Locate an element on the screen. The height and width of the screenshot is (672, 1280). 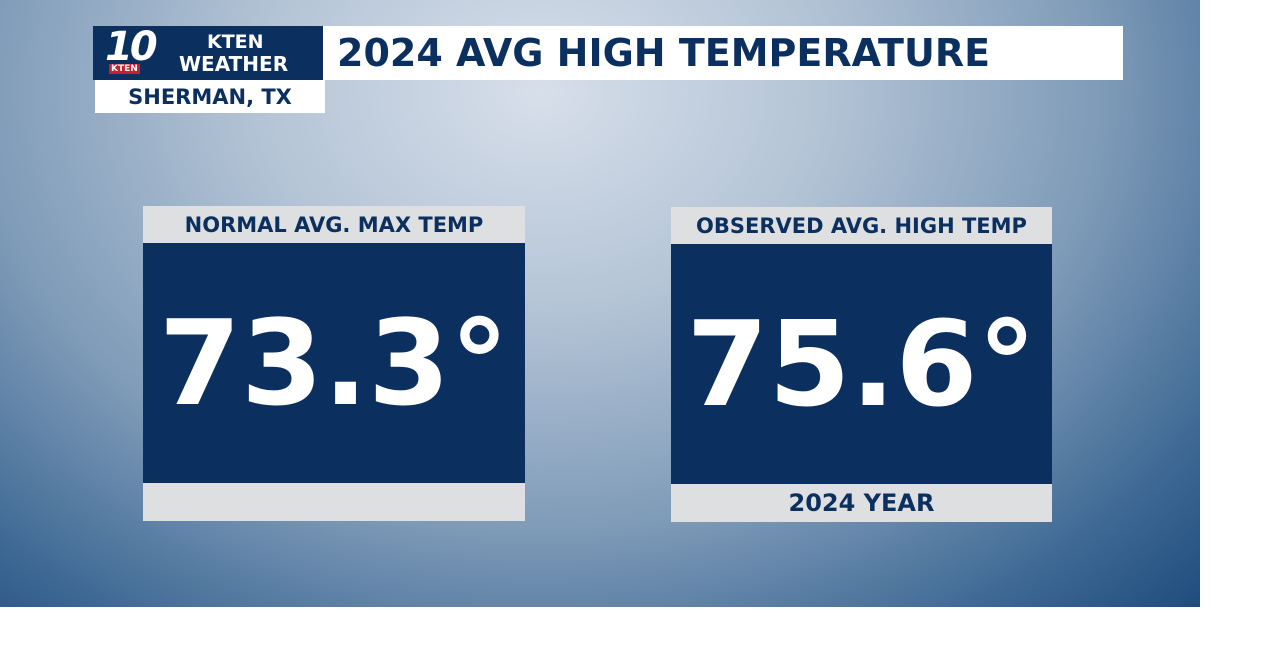
location: SHERMAN, TX is located at coordinates (210, 96).